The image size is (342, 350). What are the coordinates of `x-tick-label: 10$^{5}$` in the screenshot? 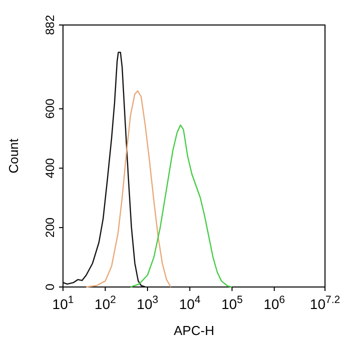 It's located at (232, 303).